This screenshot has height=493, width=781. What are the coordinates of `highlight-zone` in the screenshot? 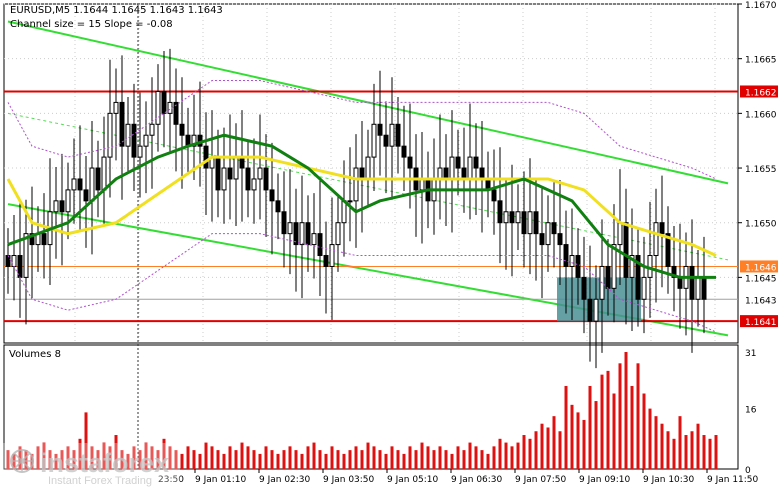 It's located at (599, 299).